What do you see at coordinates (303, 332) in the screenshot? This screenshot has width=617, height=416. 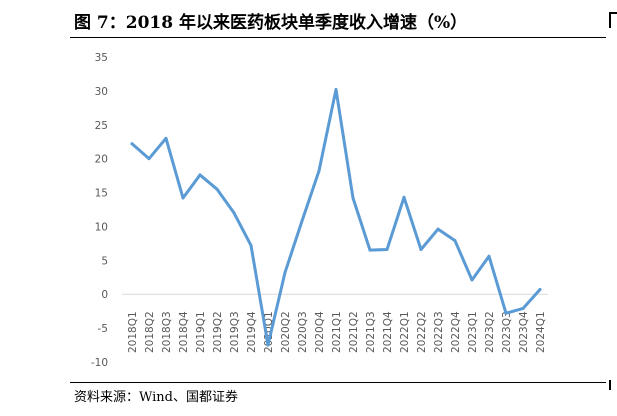 I see `x-tick-label: 2020Q3` at bounding box center [303, 332].